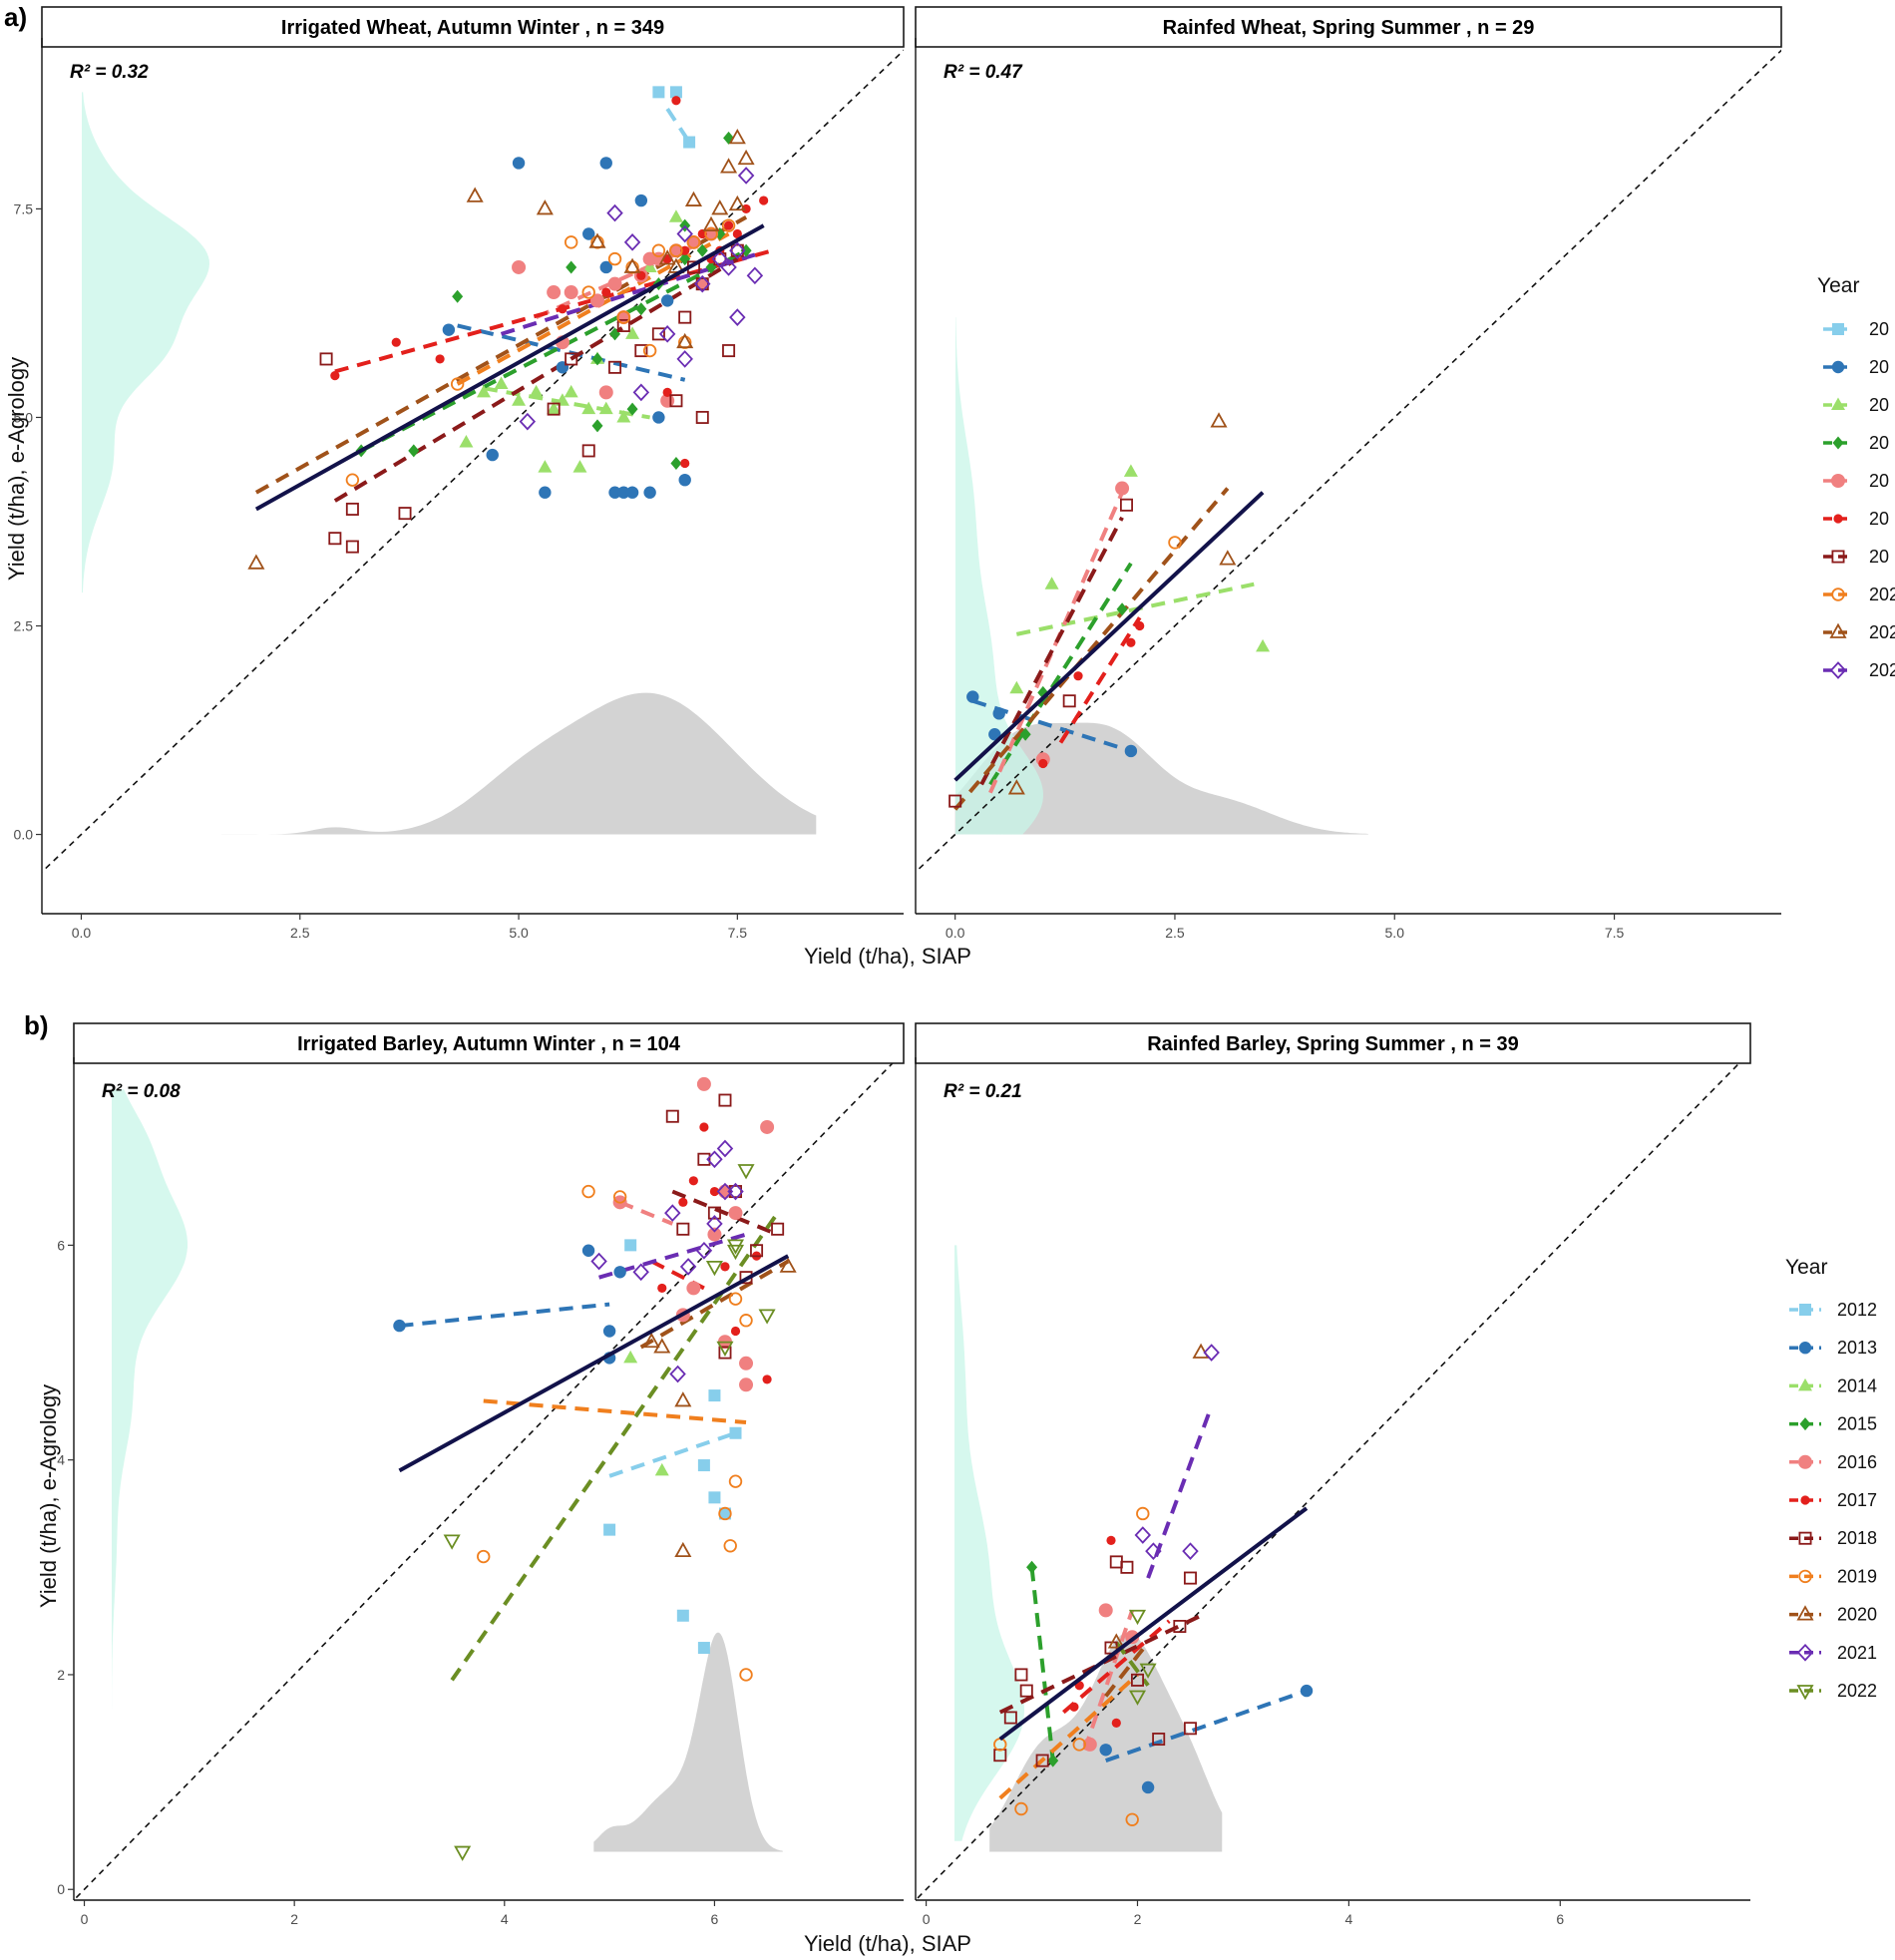  What do you see at coordinates (16, 469) in the screenshot?
I see `y-axis-title-a: Yield (t/ha), e-Agrology` at bounding box center [16, 469].